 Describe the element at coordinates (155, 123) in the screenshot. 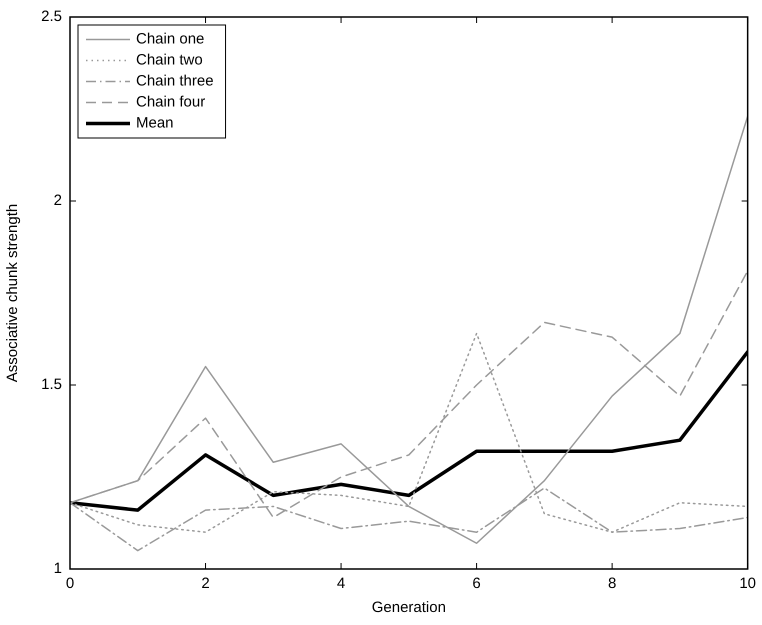

I see `legend-label: Mean` at that location.